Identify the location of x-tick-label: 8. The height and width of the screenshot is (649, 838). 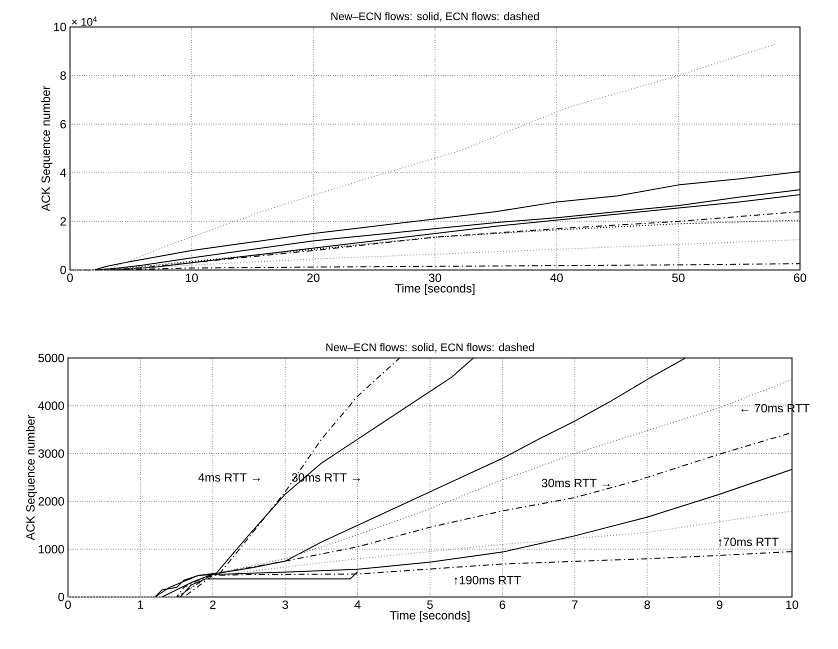
(647, 604).